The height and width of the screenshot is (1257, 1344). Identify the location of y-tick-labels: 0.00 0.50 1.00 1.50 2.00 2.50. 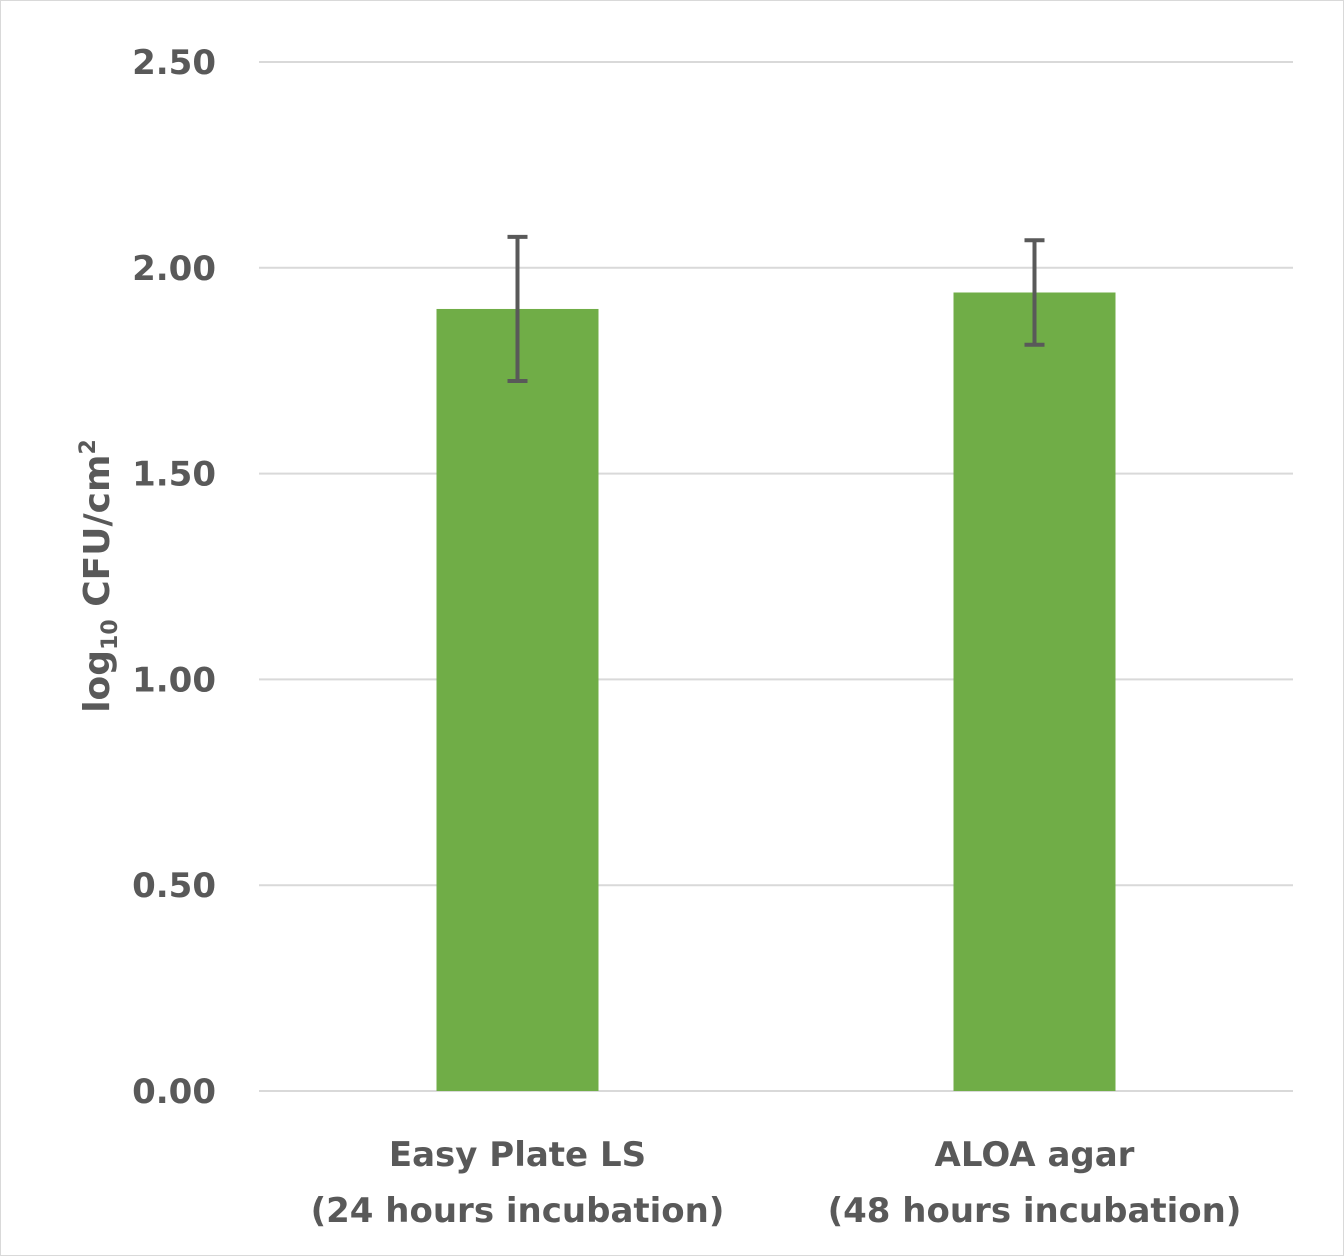
(174, 577).